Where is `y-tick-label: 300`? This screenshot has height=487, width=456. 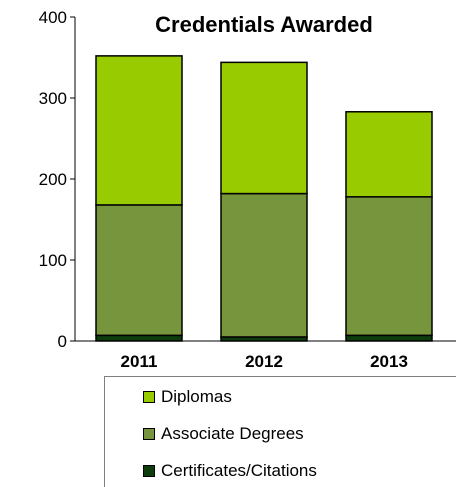 y-tick-label: 300 is located at coordinates (53, 98).